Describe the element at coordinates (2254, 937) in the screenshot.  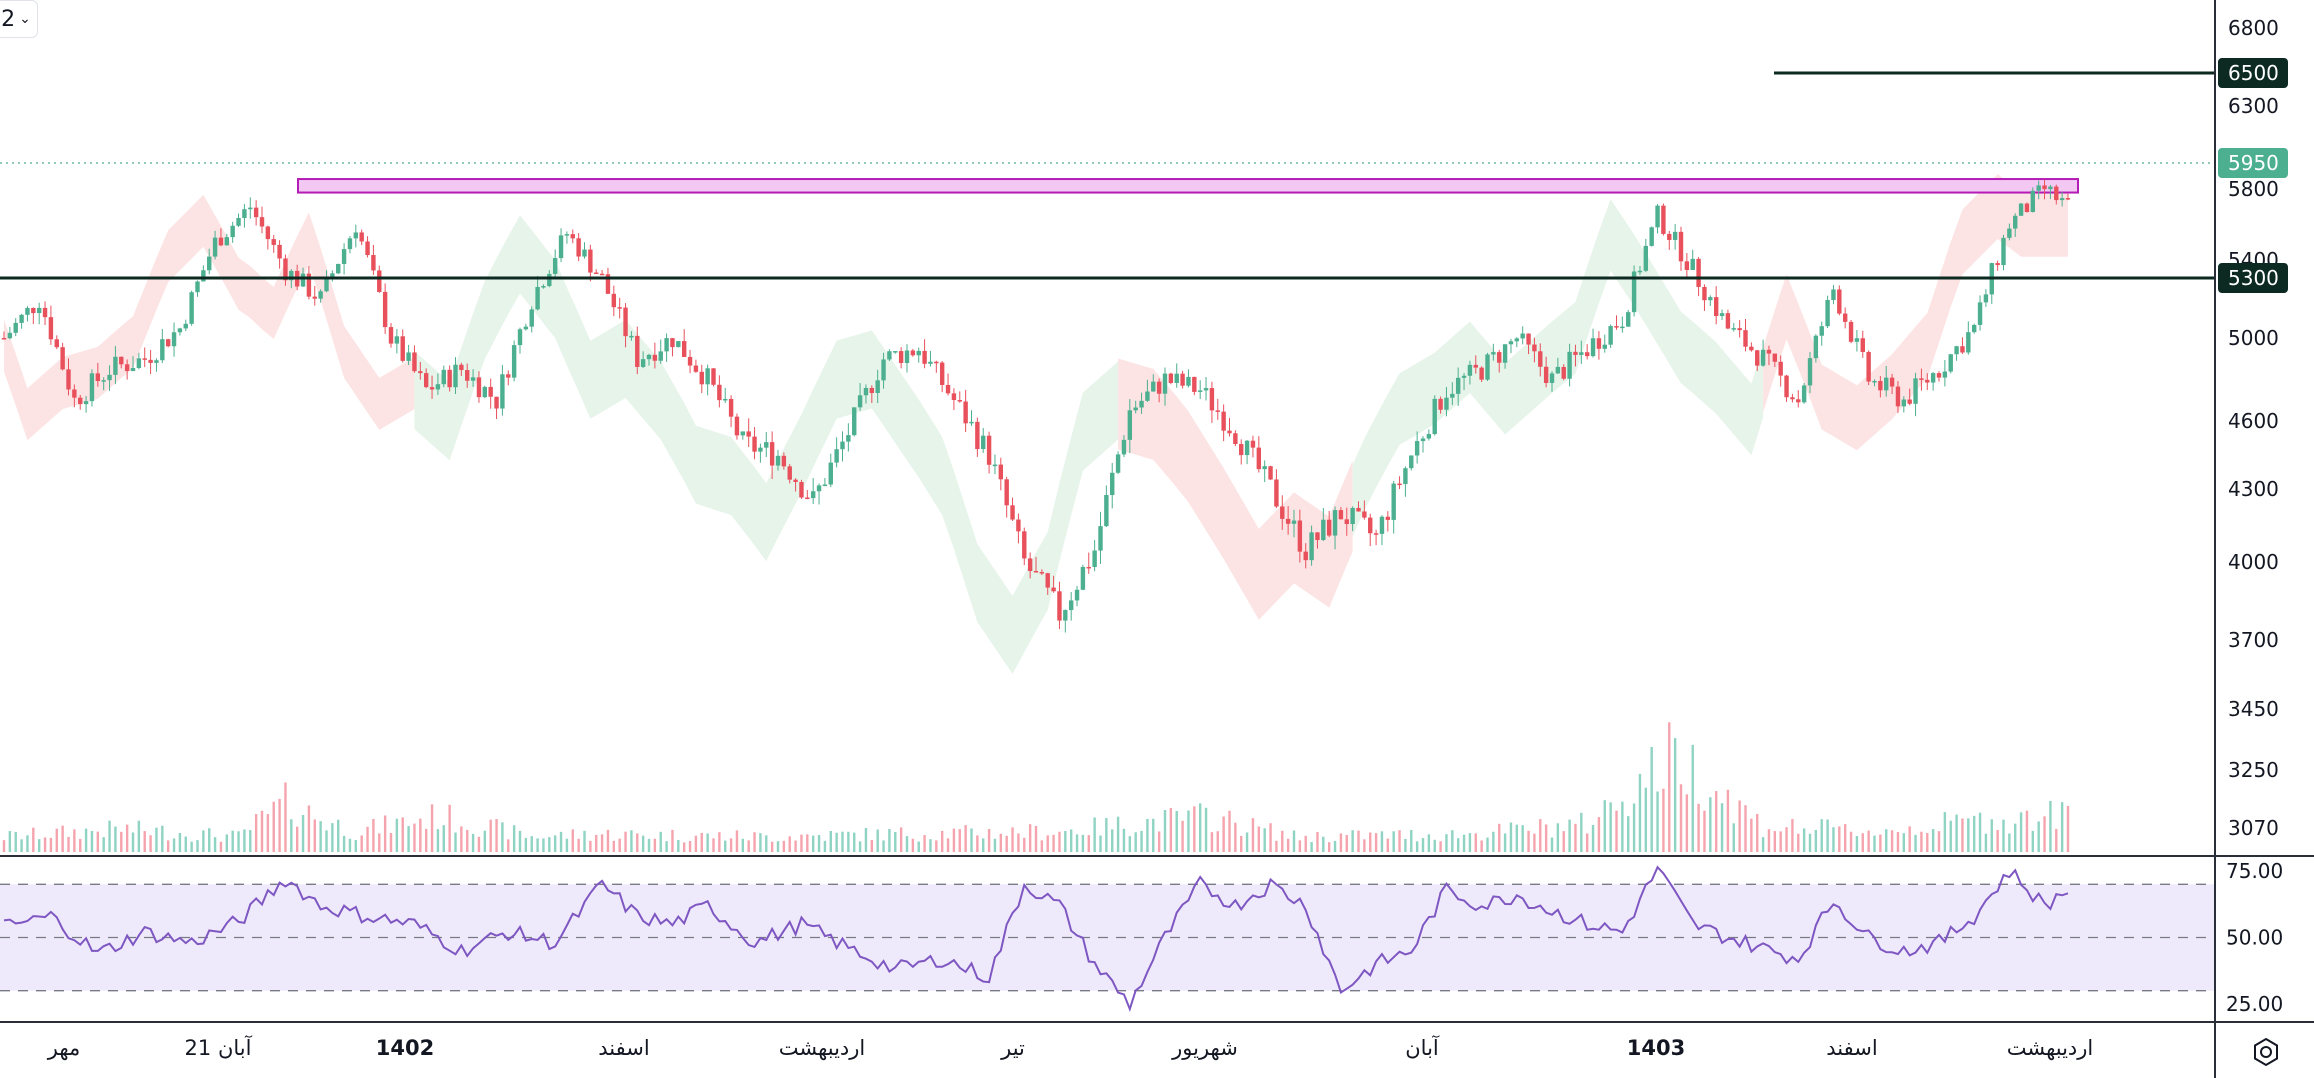
I see `rsi-axis: 75.00 50.00 25.00` at that location.